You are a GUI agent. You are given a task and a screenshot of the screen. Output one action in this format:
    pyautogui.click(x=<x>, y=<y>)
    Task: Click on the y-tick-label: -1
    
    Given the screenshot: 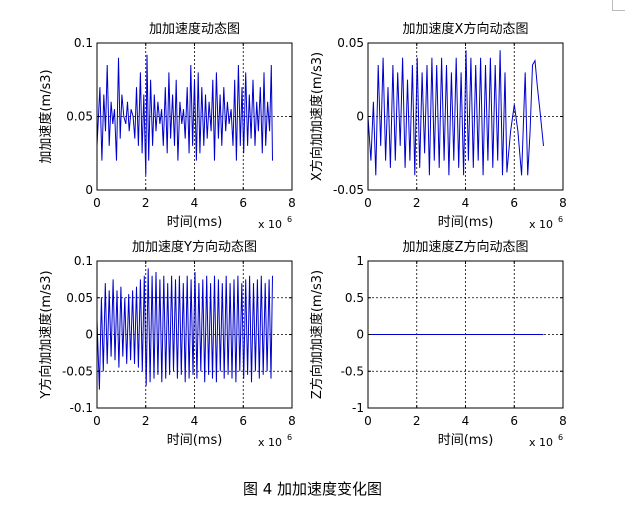 What is the action you would take?
    pyautogui.click(x=358, y=408)
    